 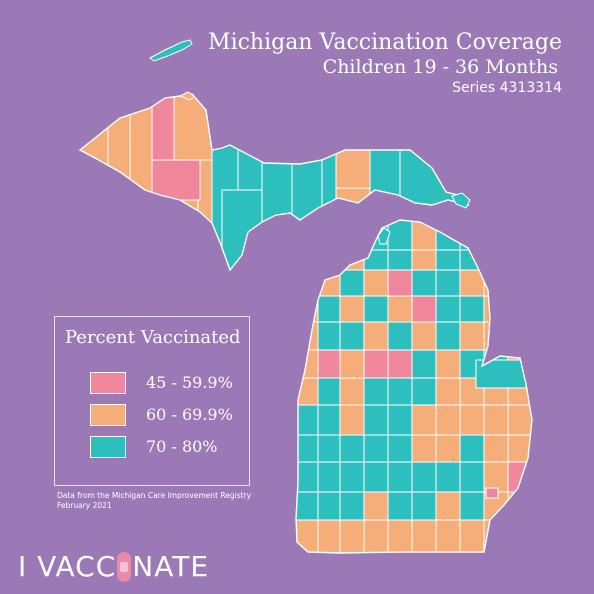 I want to click on legend-title: Percent Vaccinated, so click(x=153, y=337).